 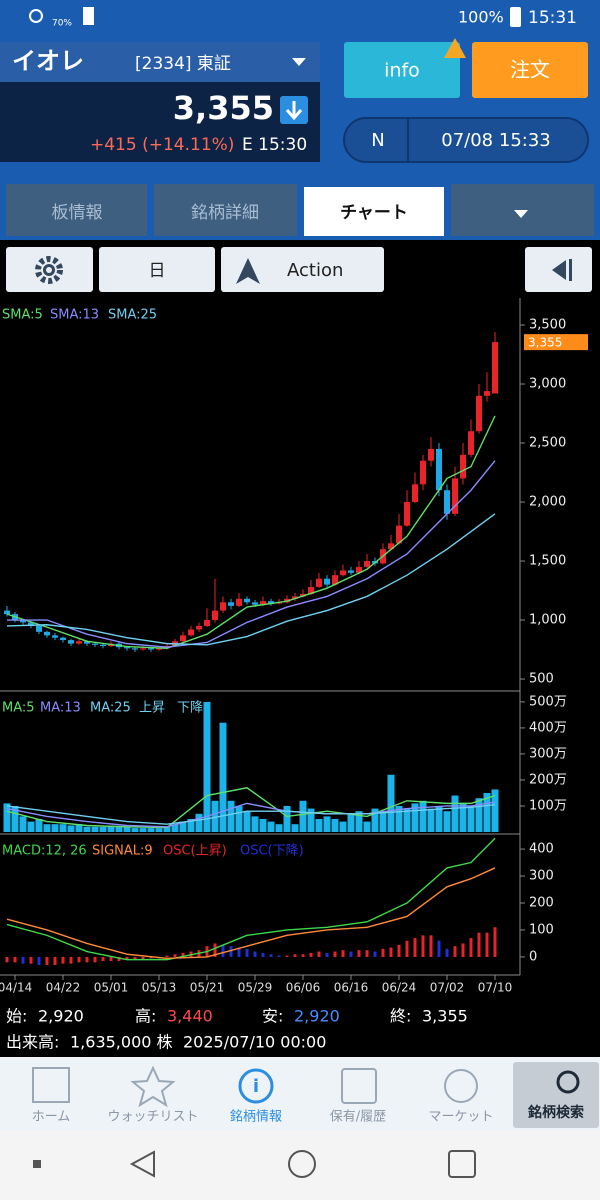 I want to click on back-button, so click(x=142, y=1164).